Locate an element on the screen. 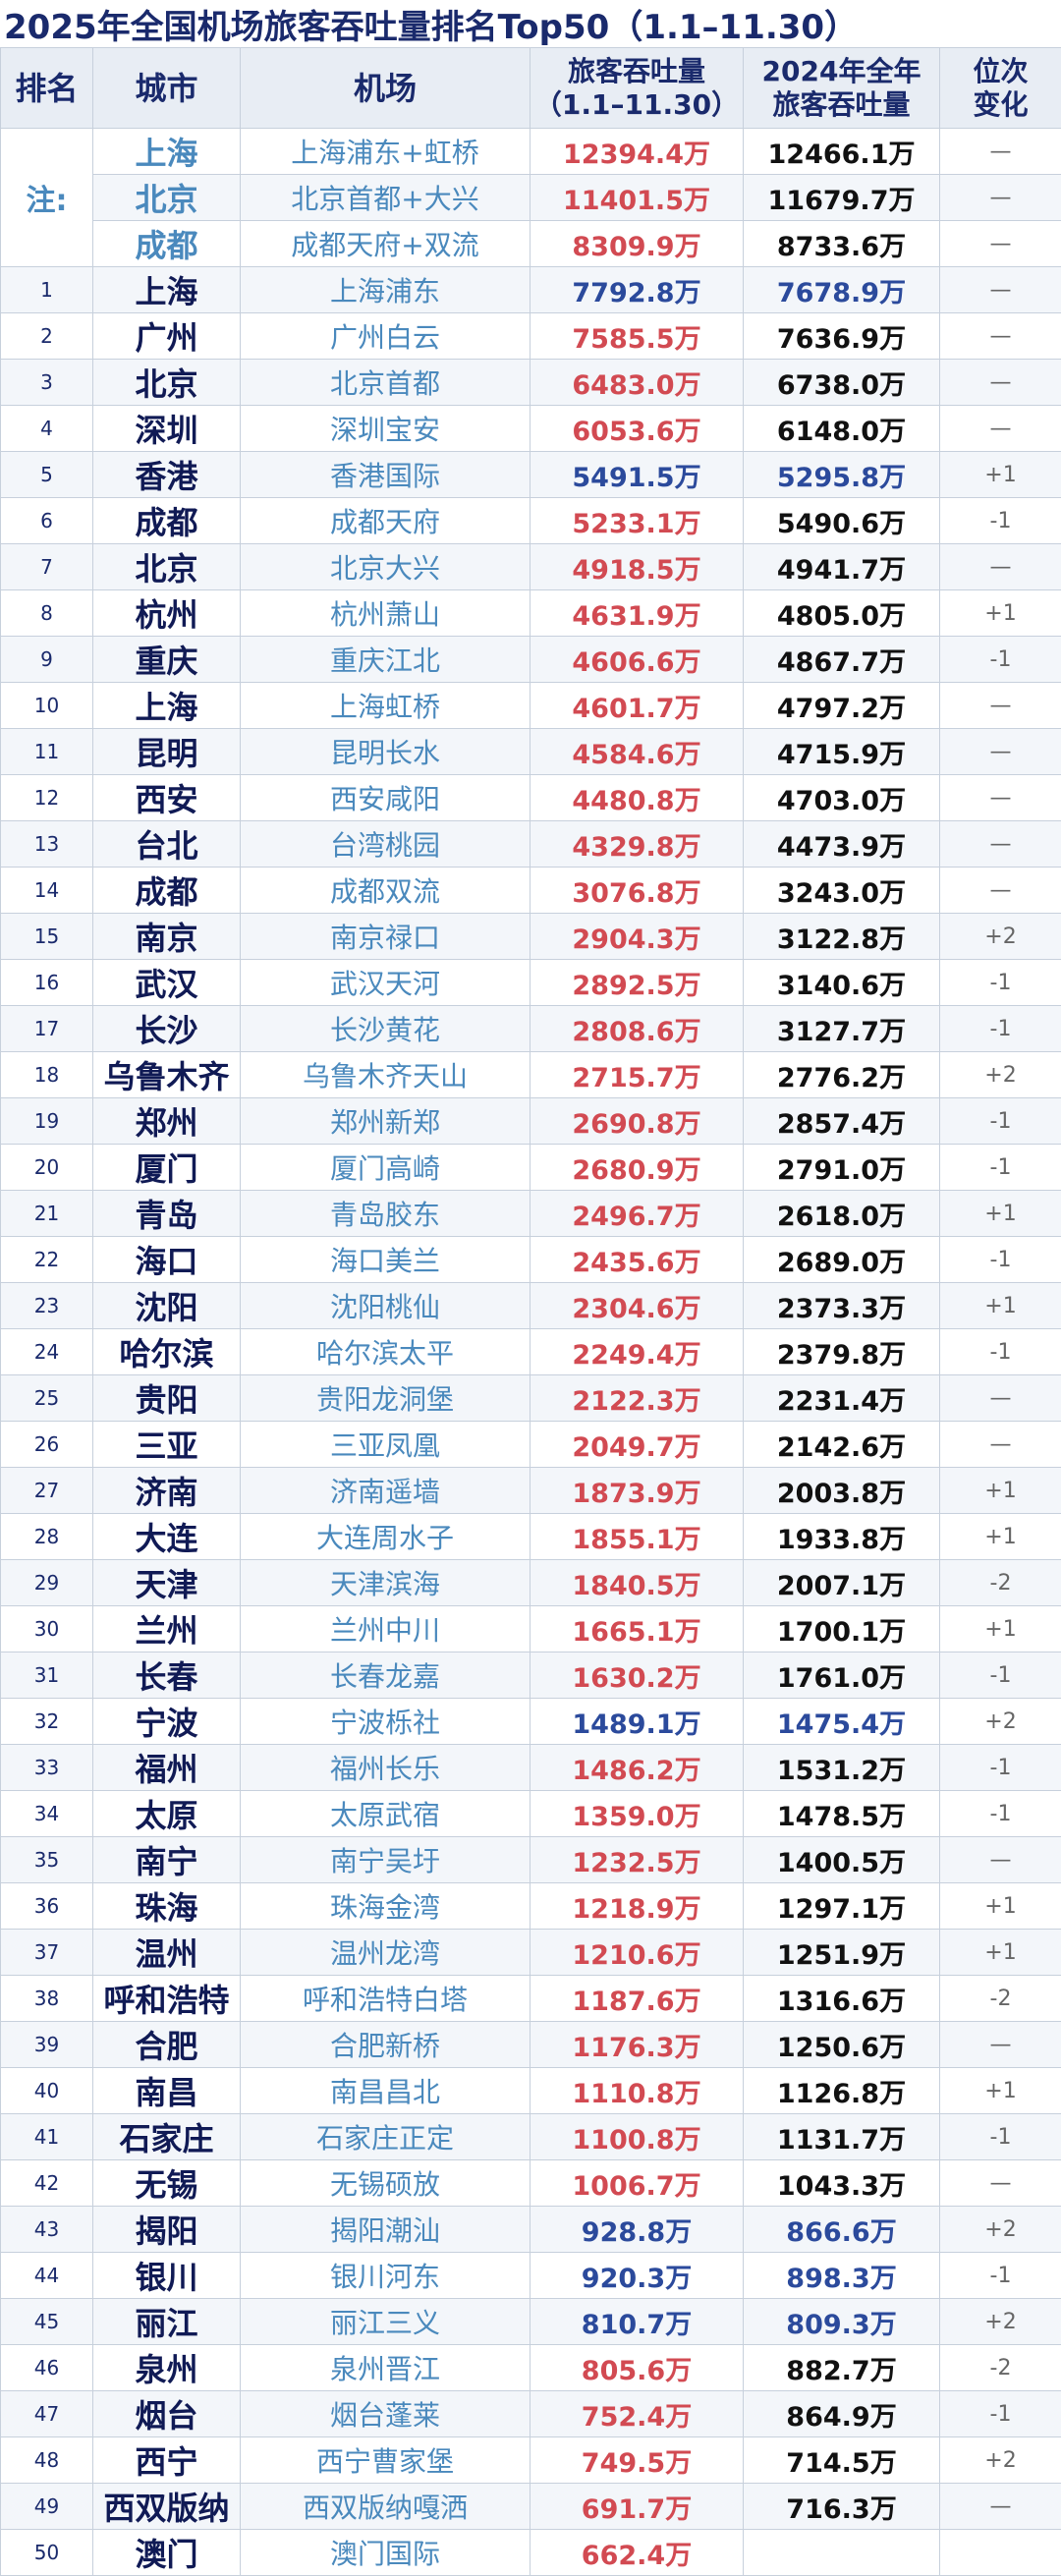 The image size is (1061, 2576). throughput-2024-cell: 716.3万 is located at coordinates (842, 2507).